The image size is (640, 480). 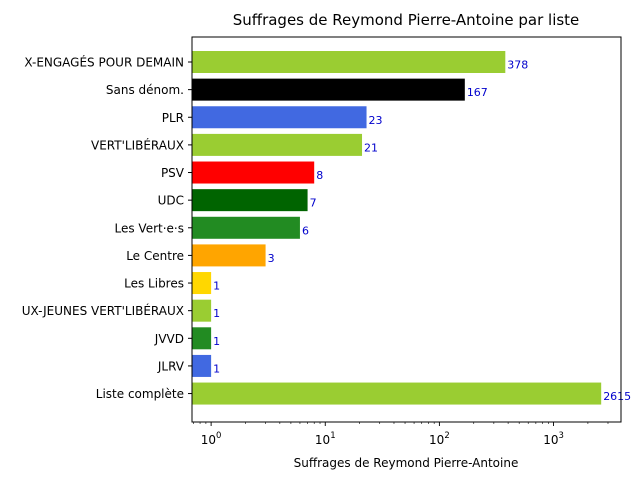 What do you see at coordinates (154, 284) in the screenshot?
I see `category-label: Les Libres` at bounding box center [154, 284].